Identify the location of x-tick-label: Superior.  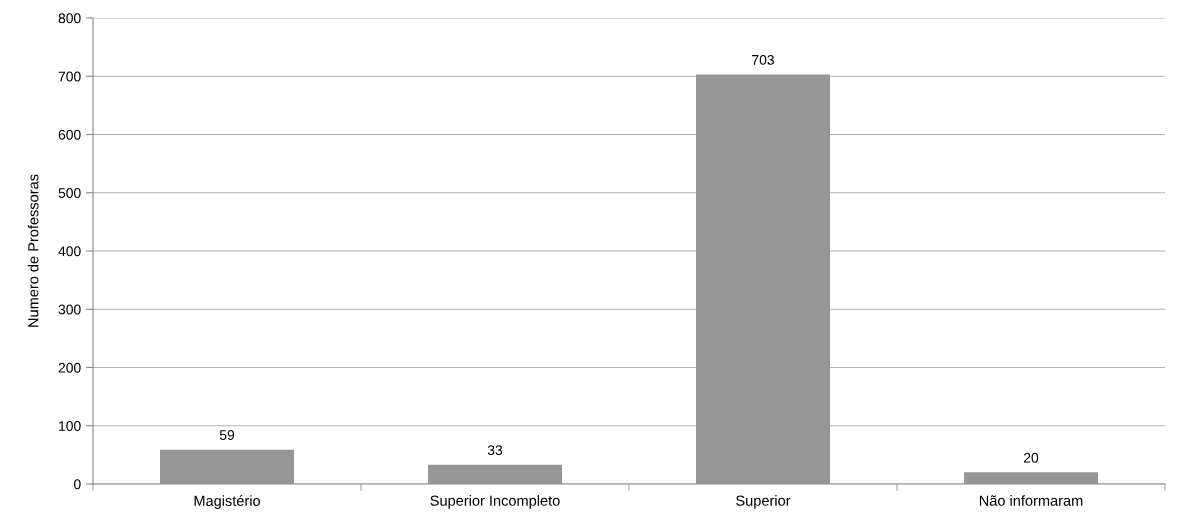
(763, 502).